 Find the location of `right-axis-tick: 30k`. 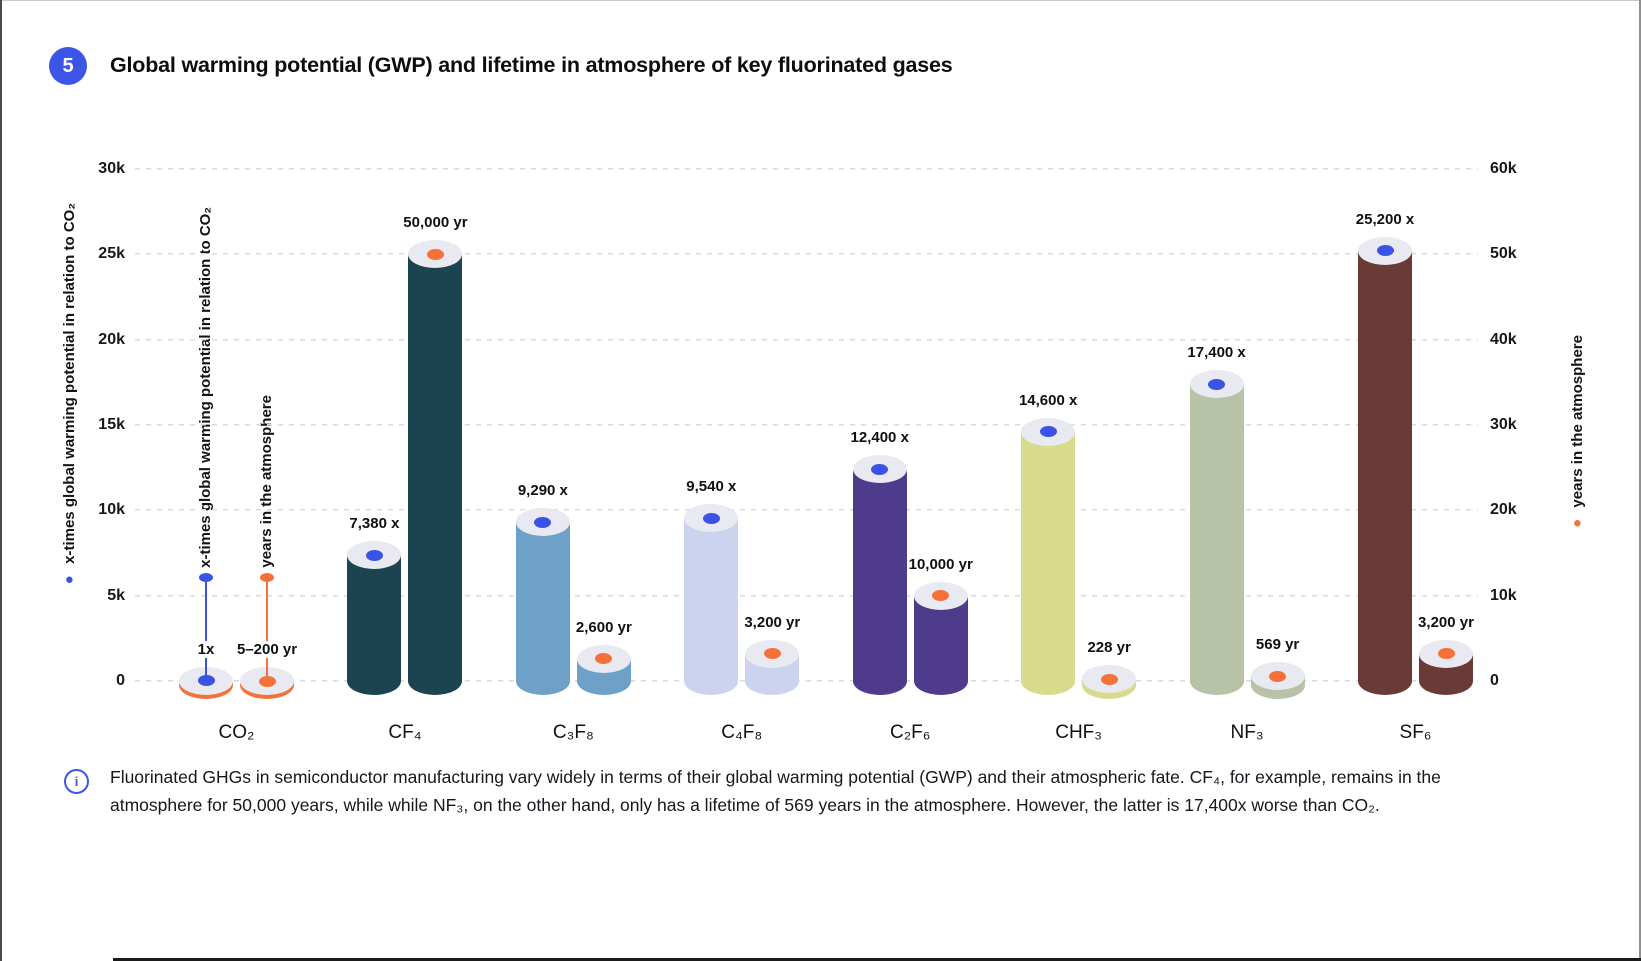

right-axis-tick: 30k is located at coordinates (1503, 424).